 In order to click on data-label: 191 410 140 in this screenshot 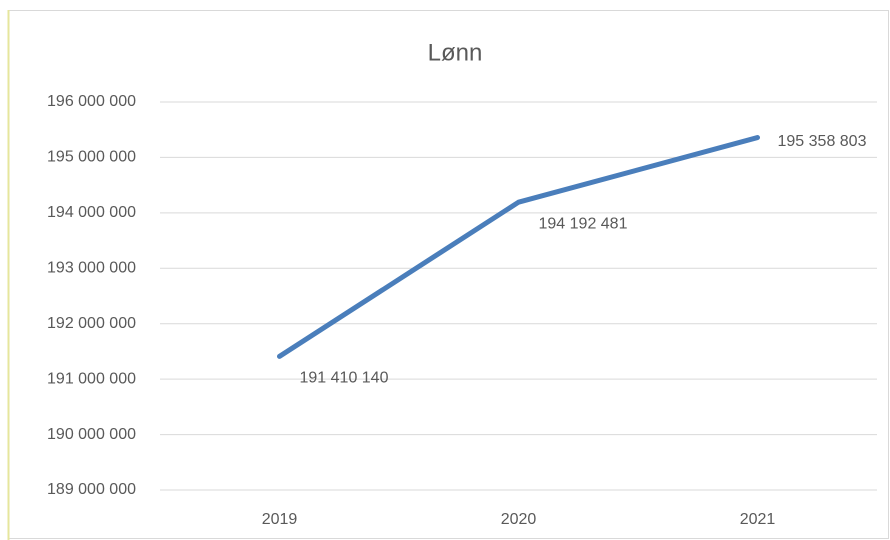, I will do `click(344, 378)`.